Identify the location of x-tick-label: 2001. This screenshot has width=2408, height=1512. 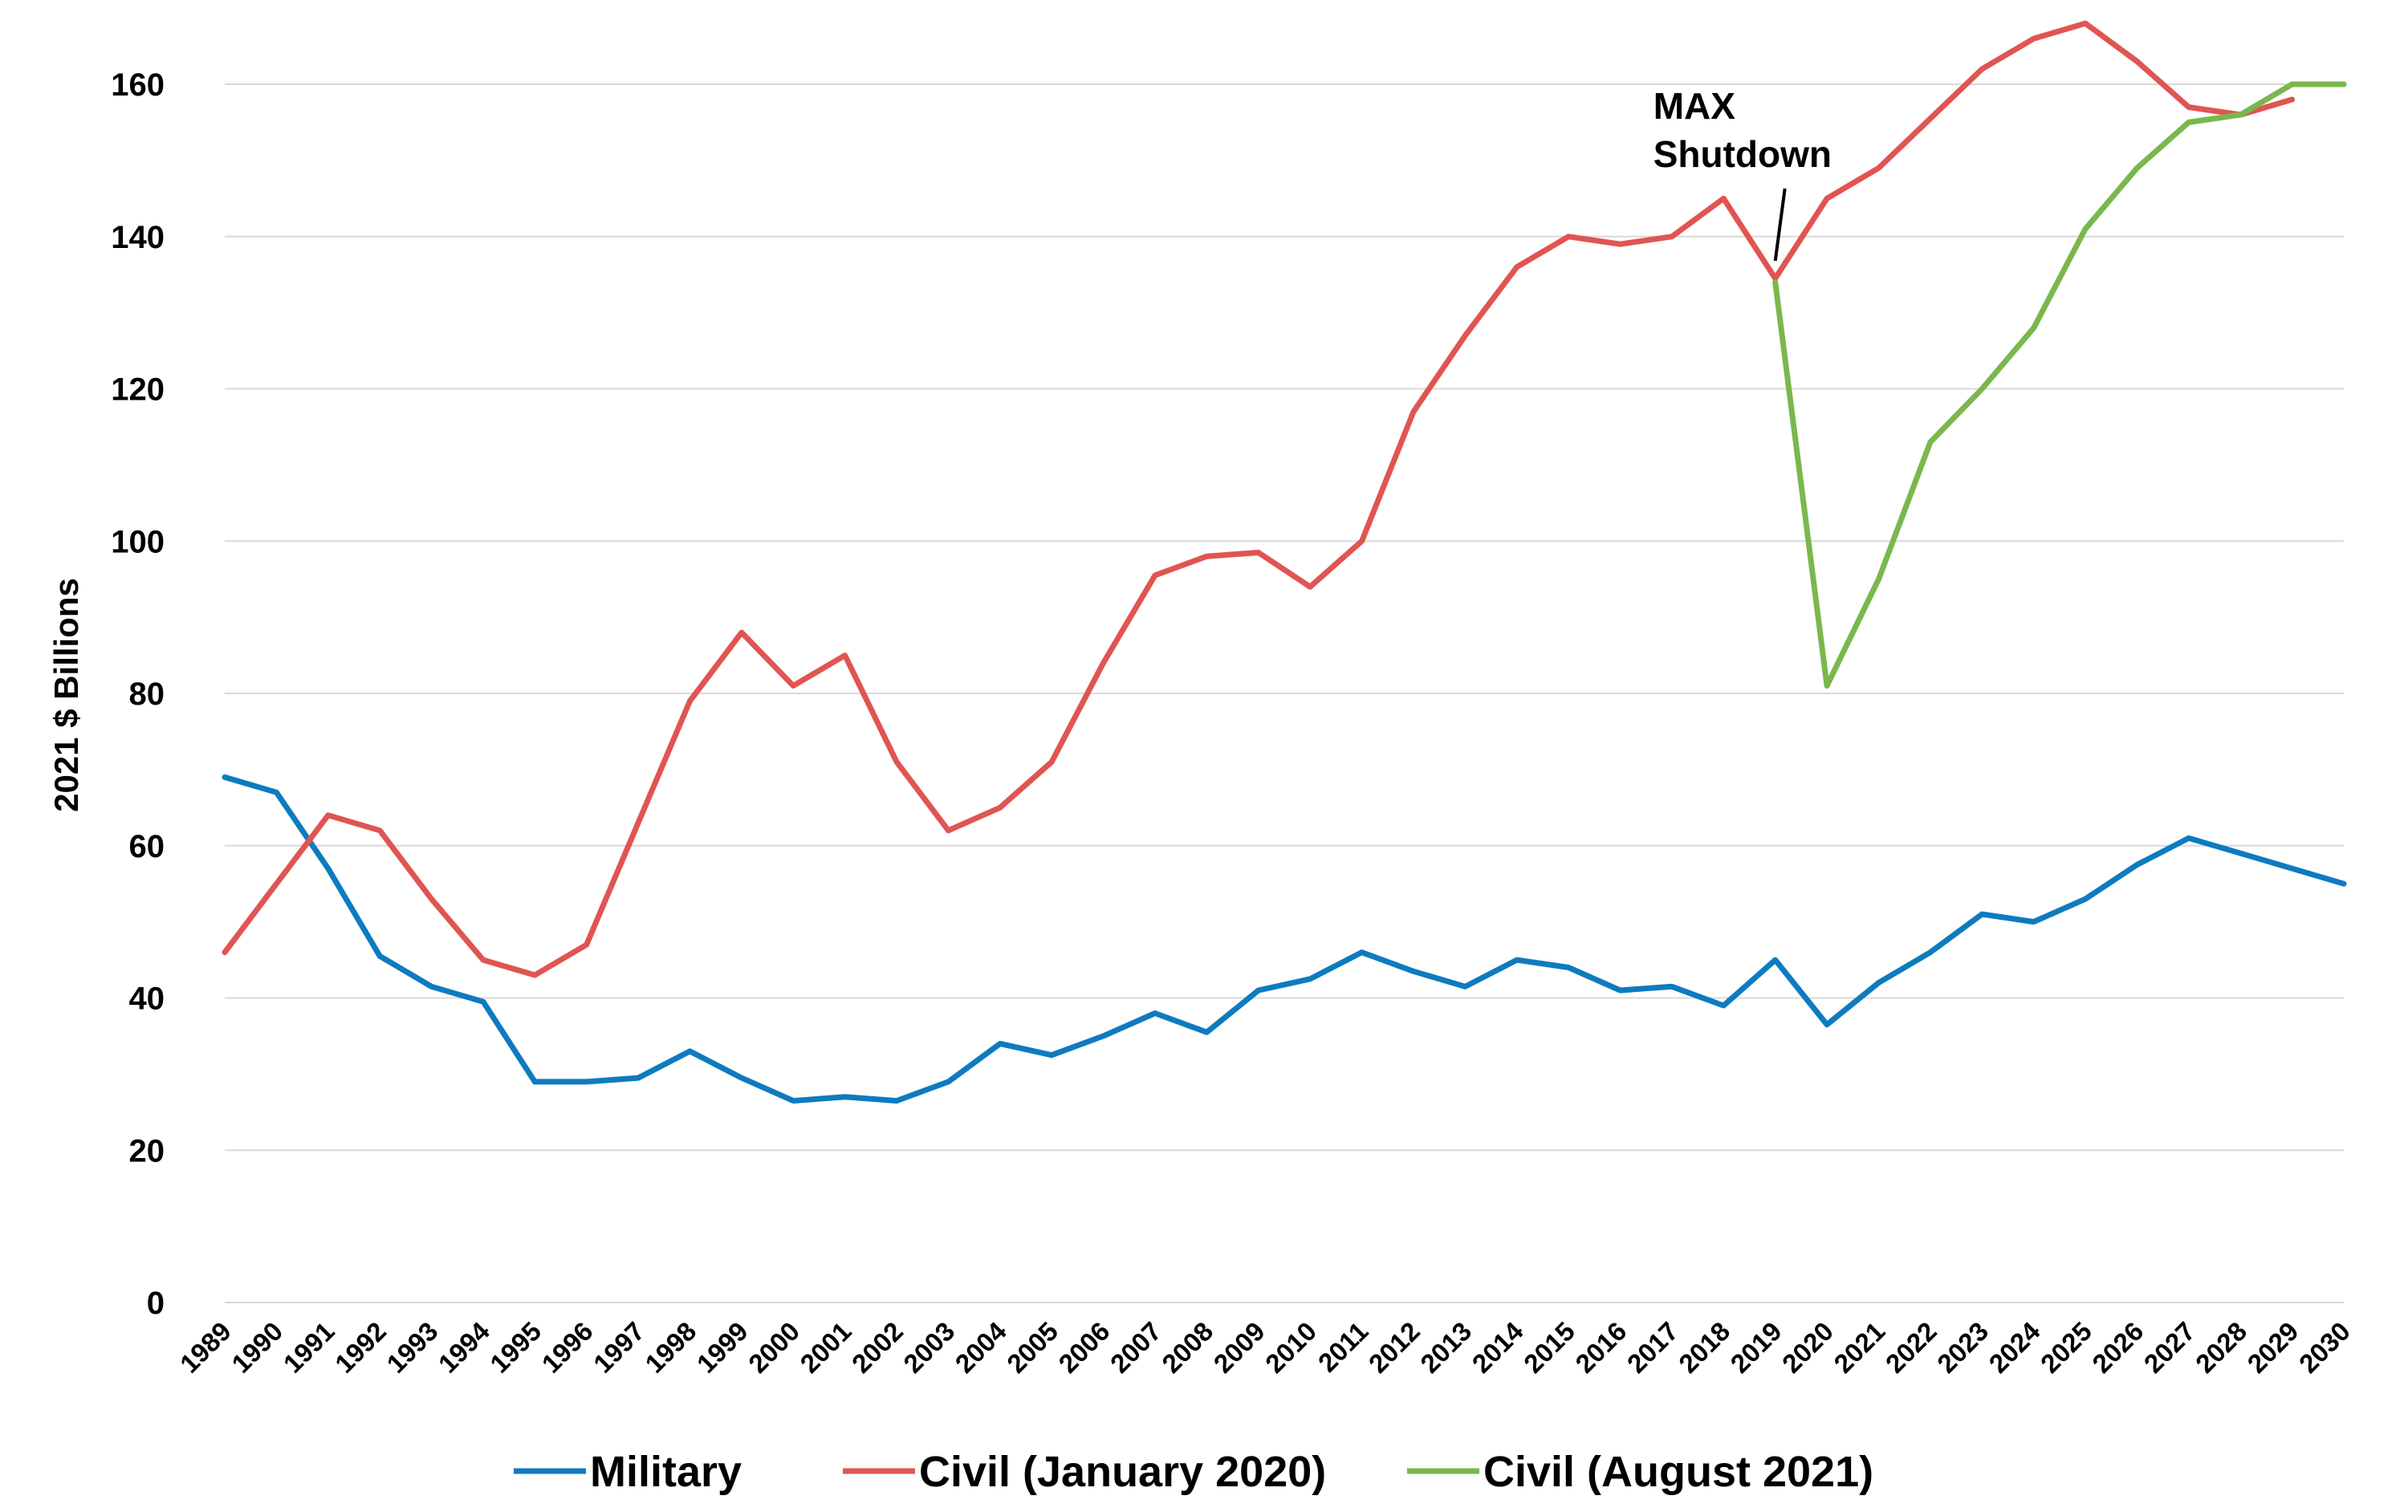
(826, 1348).